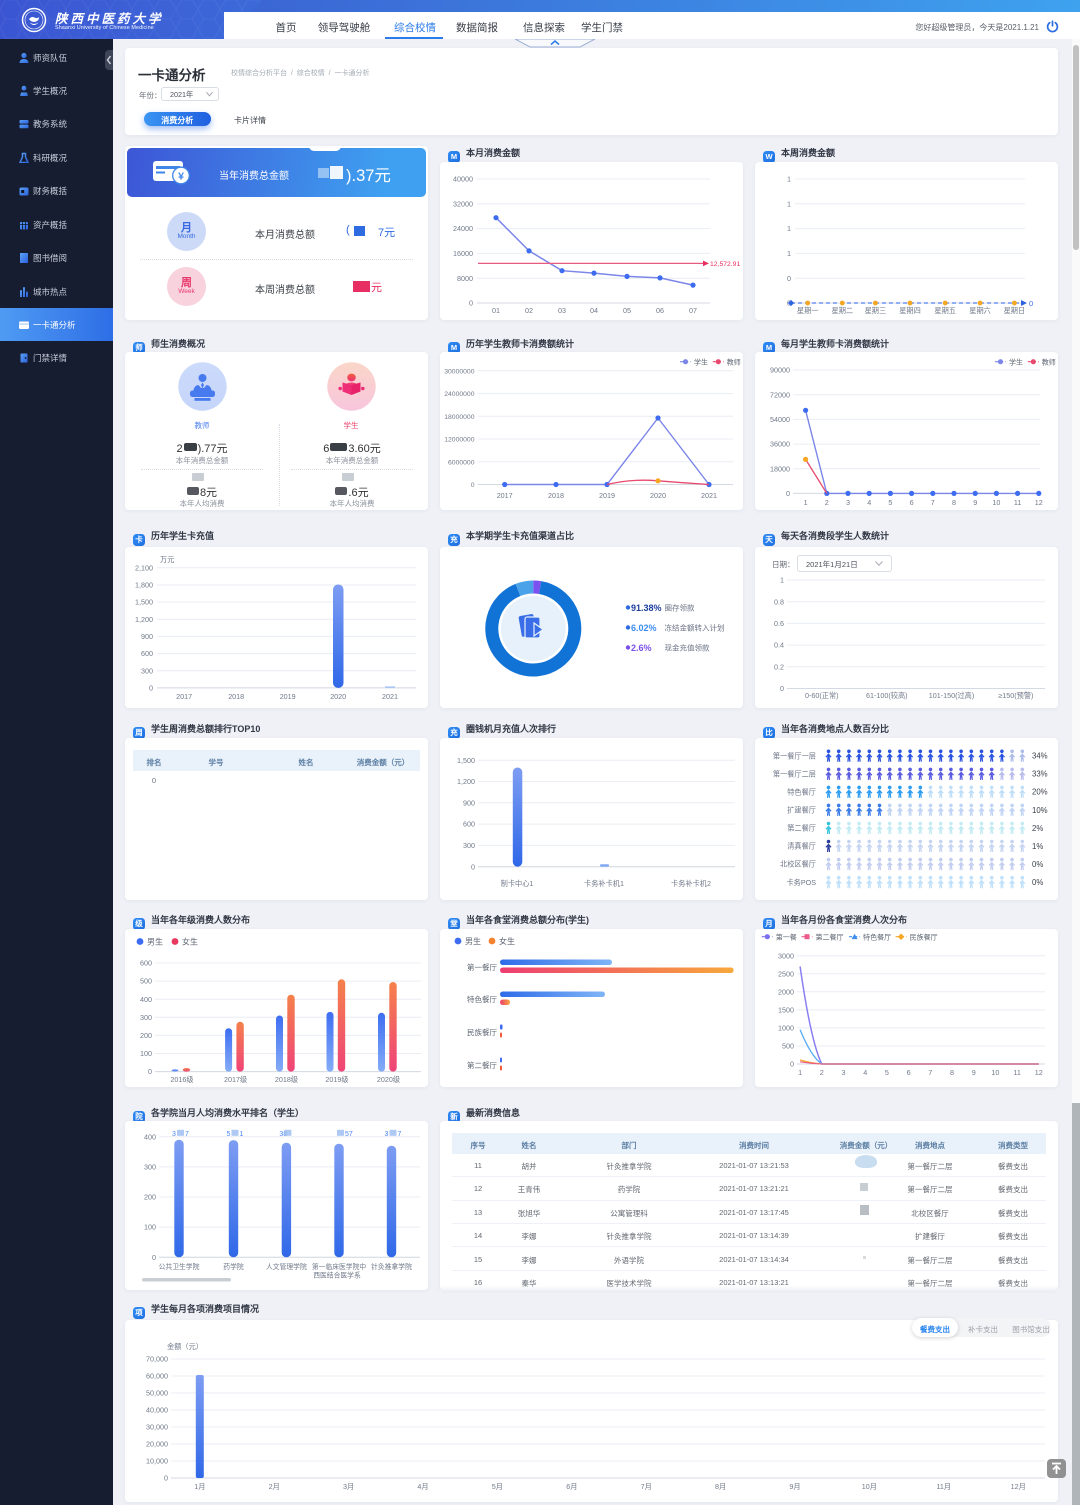 This screenshot has width=1080, height=1505. Describe the element at coordinates (146, 981) in the screenshot. I see `svg-text: 500` at that location.